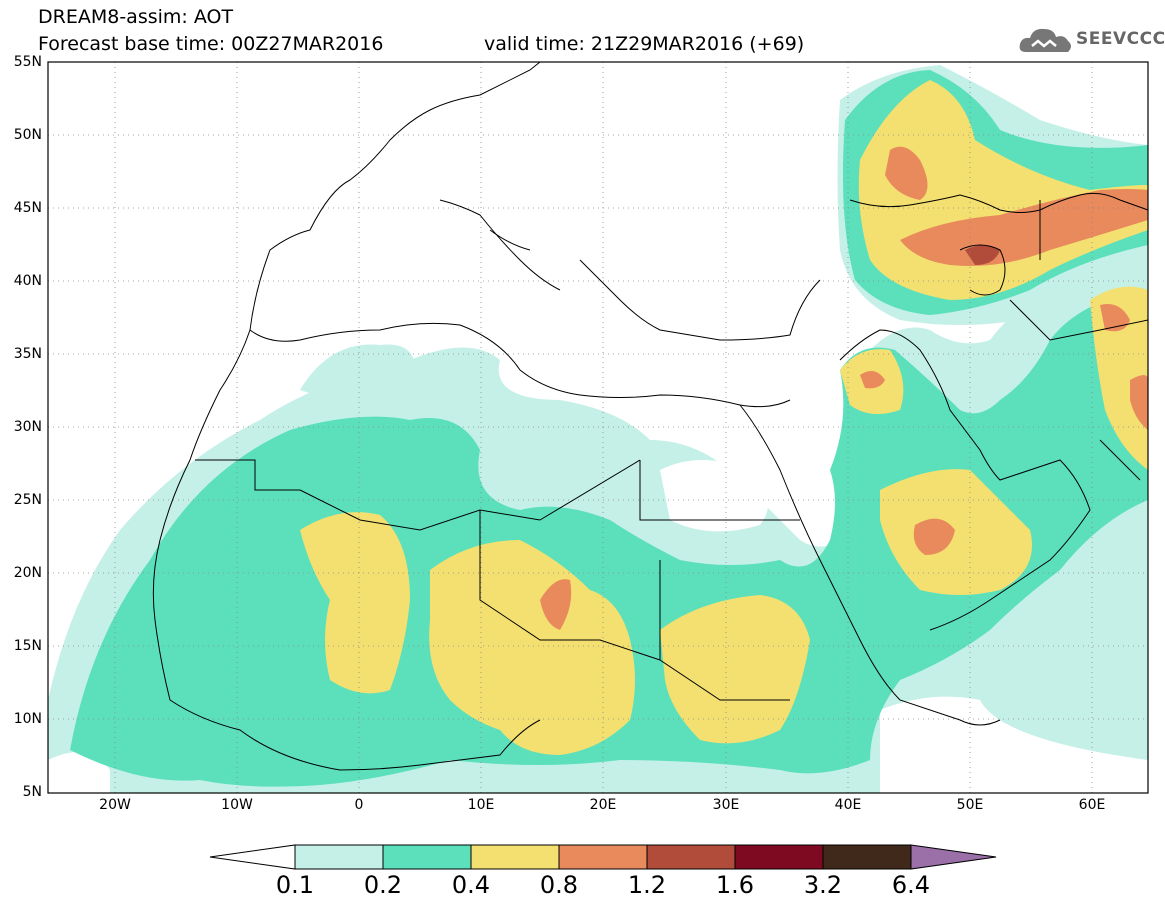 The width and height of the screenshot is (1165, 905). Describe the element at coordinates (252, 857) in the screenshot. I see `colorbar-segment-under` at that location.